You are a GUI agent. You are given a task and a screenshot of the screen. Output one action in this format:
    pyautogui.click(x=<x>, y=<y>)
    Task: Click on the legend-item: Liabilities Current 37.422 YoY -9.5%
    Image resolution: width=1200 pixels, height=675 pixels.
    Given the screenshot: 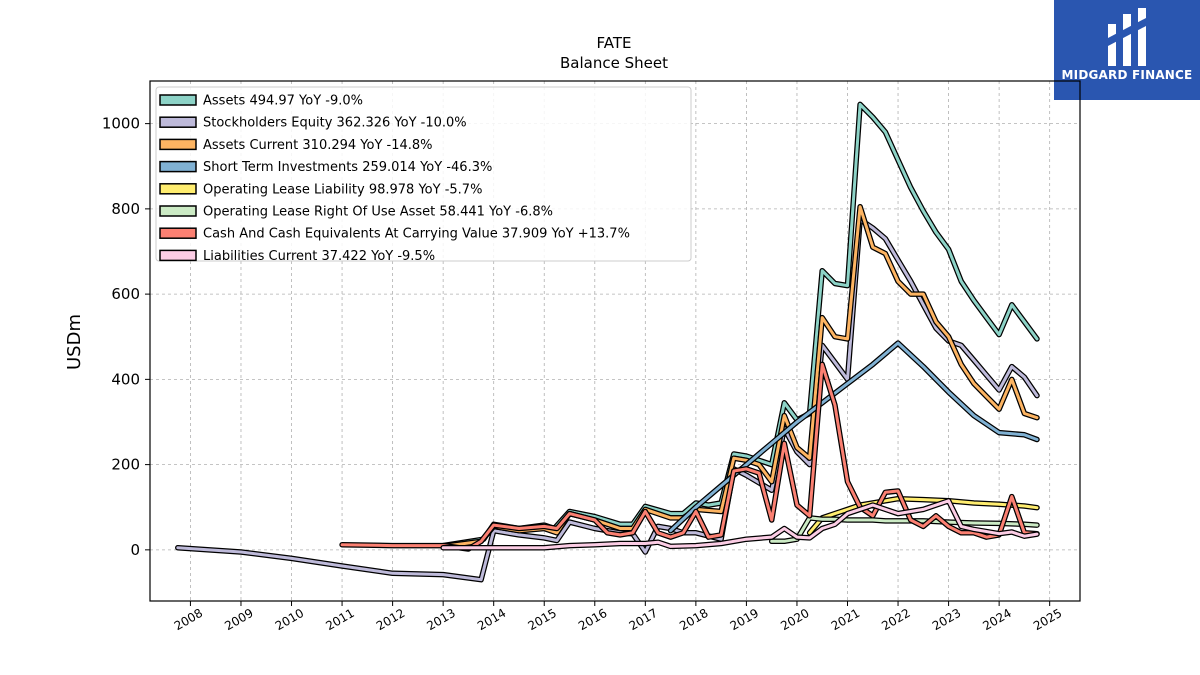 What is the action you would take?
    pyautogui.click(x=297, y=256)
    